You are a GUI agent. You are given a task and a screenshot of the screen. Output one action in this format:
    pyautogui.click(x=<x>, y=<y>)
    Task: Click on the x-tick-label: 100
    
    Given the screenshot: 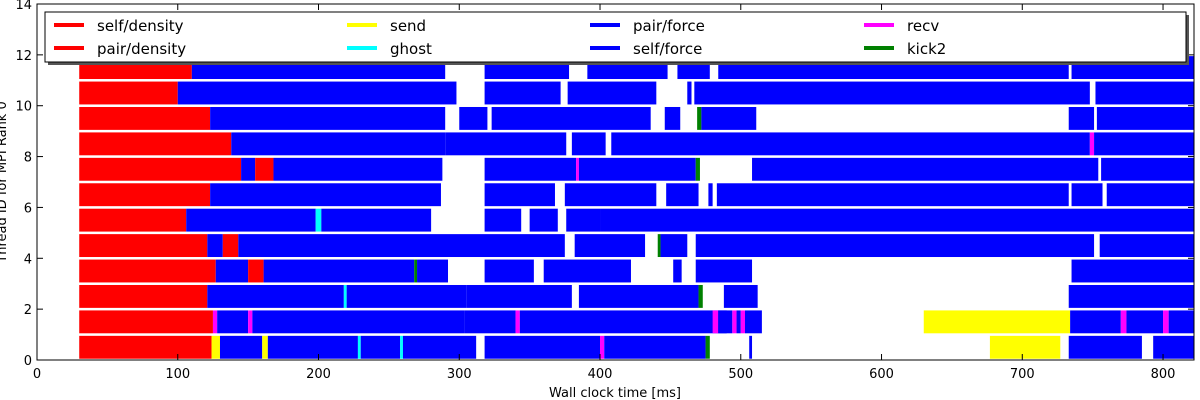 What is the action you would take?
    pyautogui.click(x=177, y=374)
    